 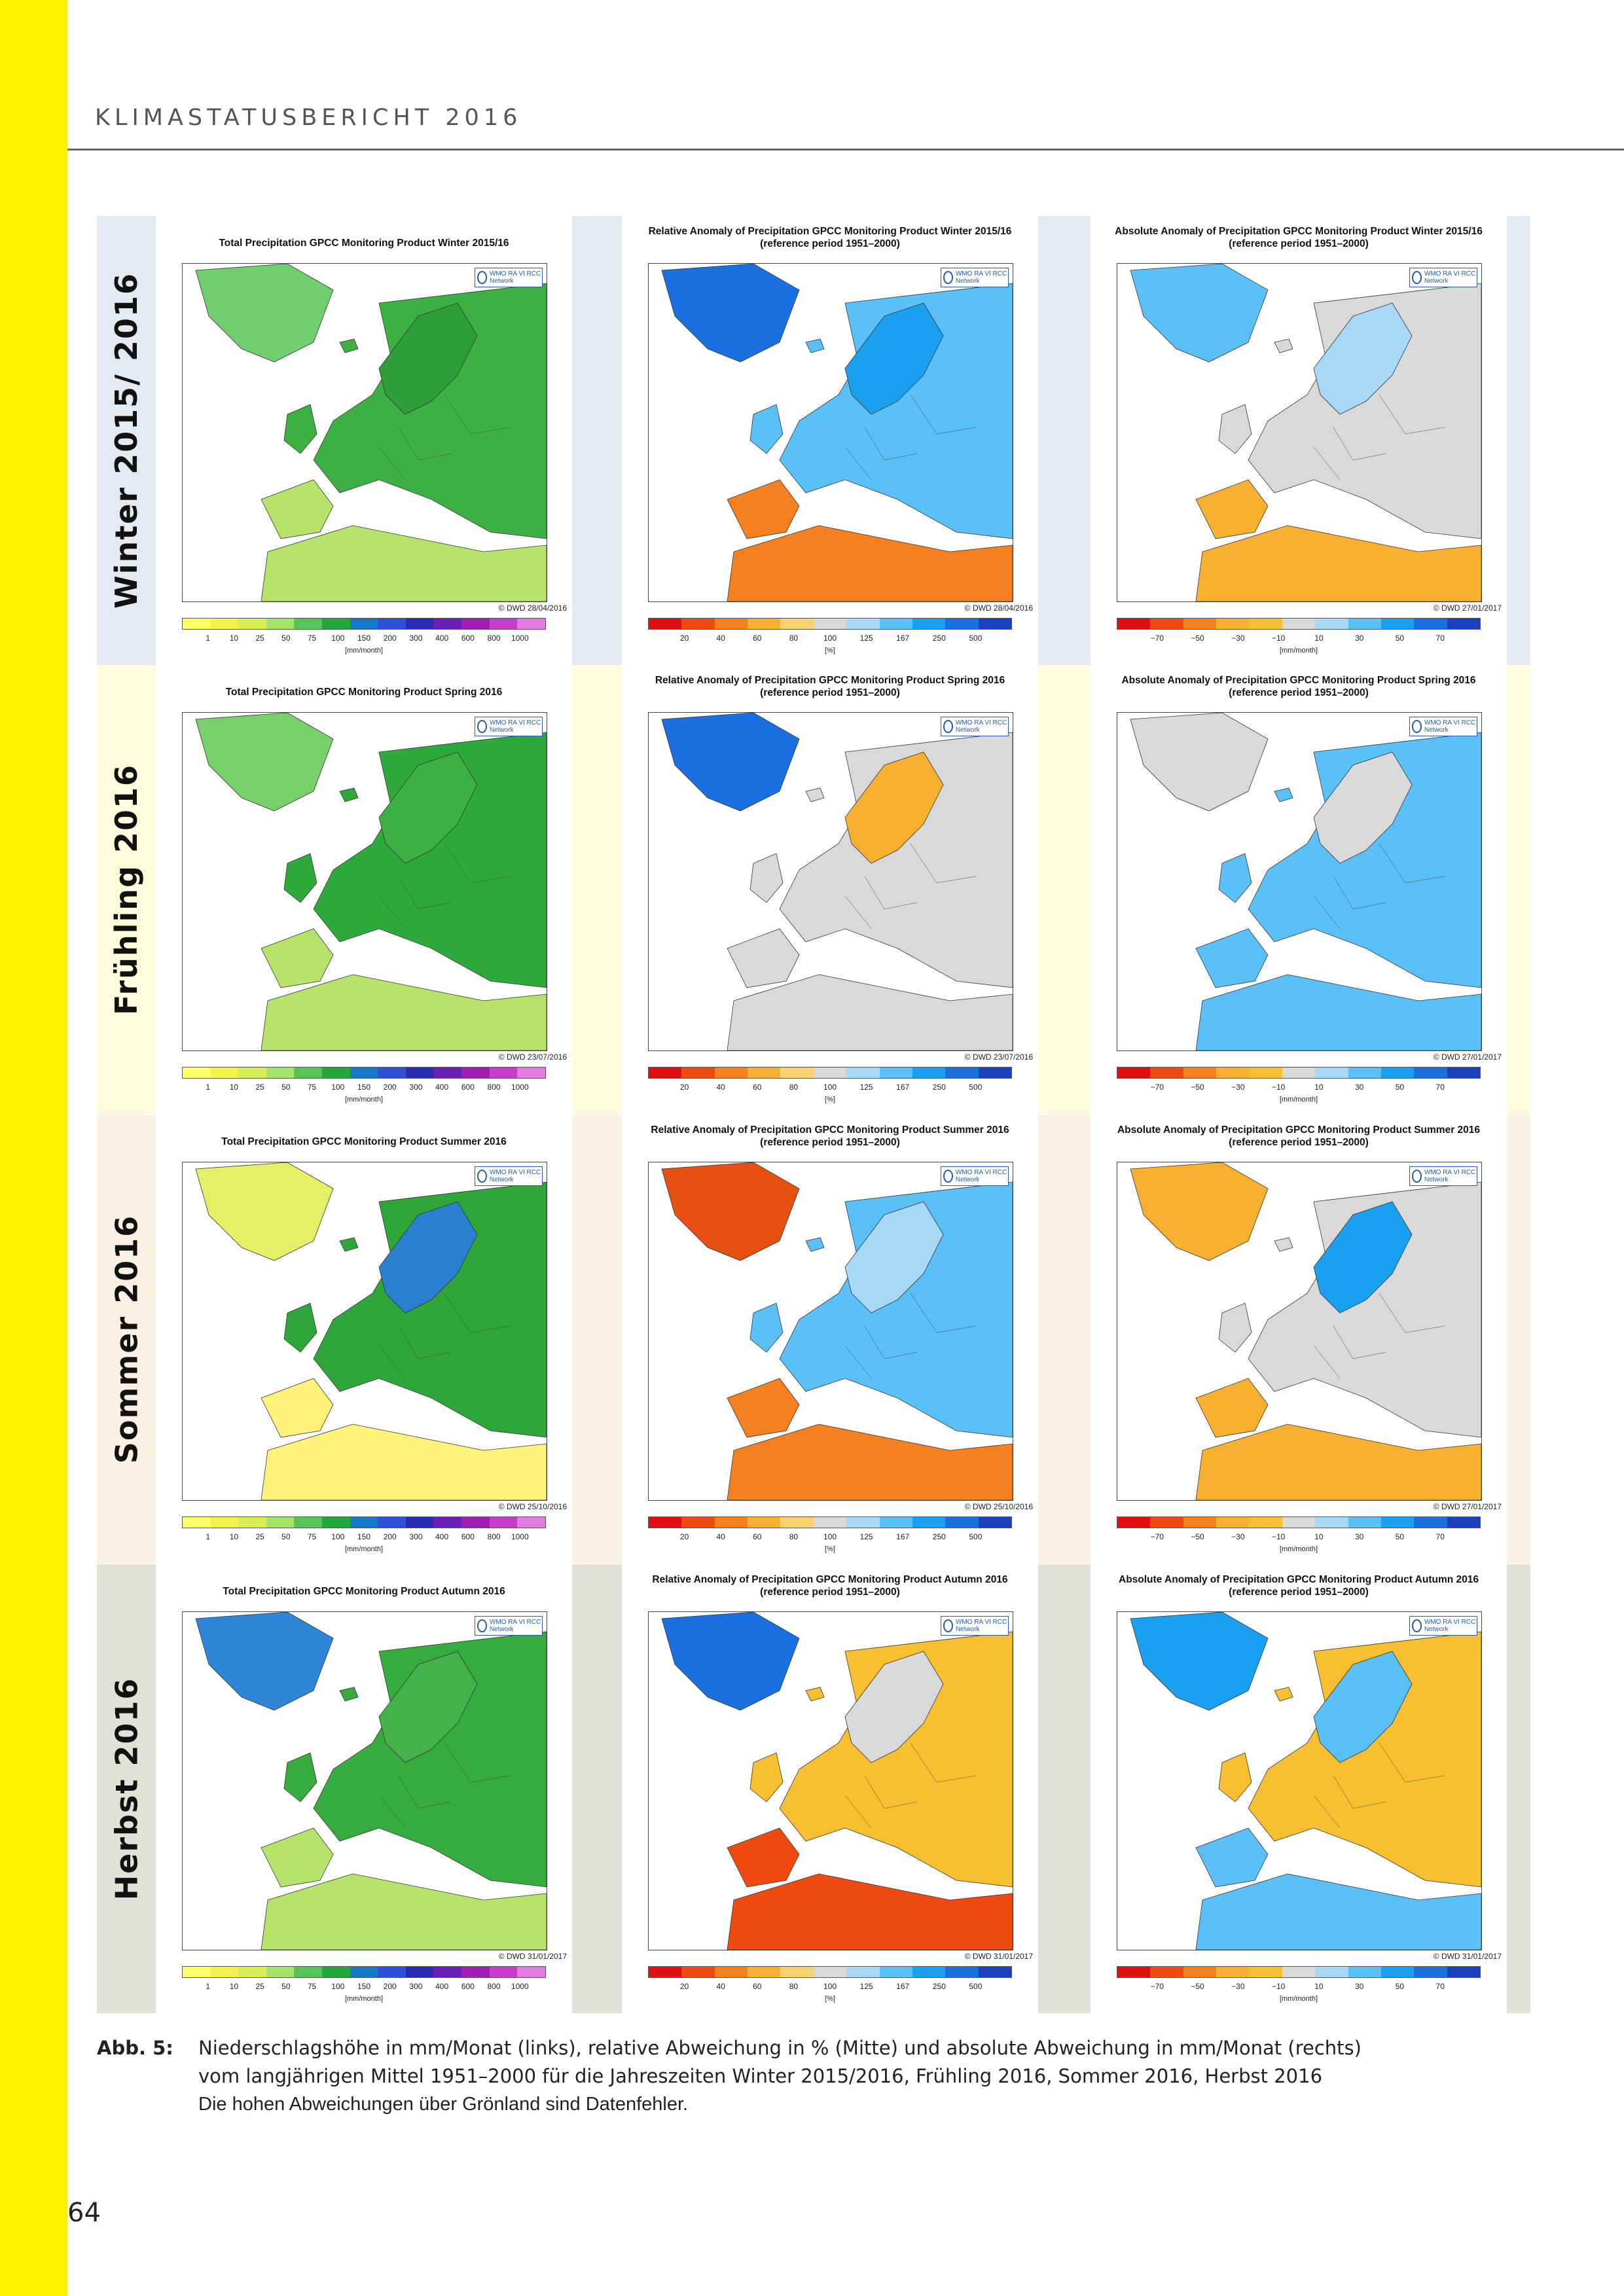 What do you see at coordinates (1197, 638) in the screenshot?
I see `colorbar-tick-label: −50` at bounding box center [1197, 638].